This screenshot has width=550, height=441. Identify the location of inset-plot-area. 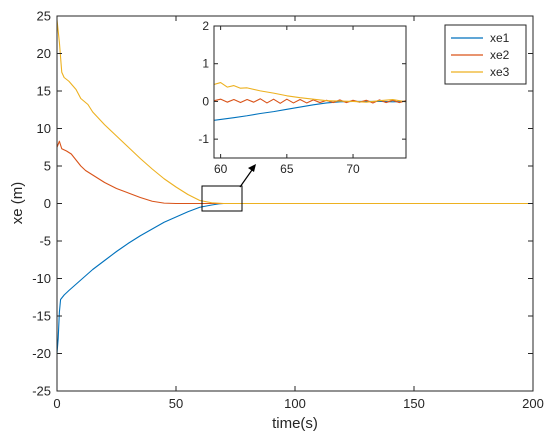
(310, 92).